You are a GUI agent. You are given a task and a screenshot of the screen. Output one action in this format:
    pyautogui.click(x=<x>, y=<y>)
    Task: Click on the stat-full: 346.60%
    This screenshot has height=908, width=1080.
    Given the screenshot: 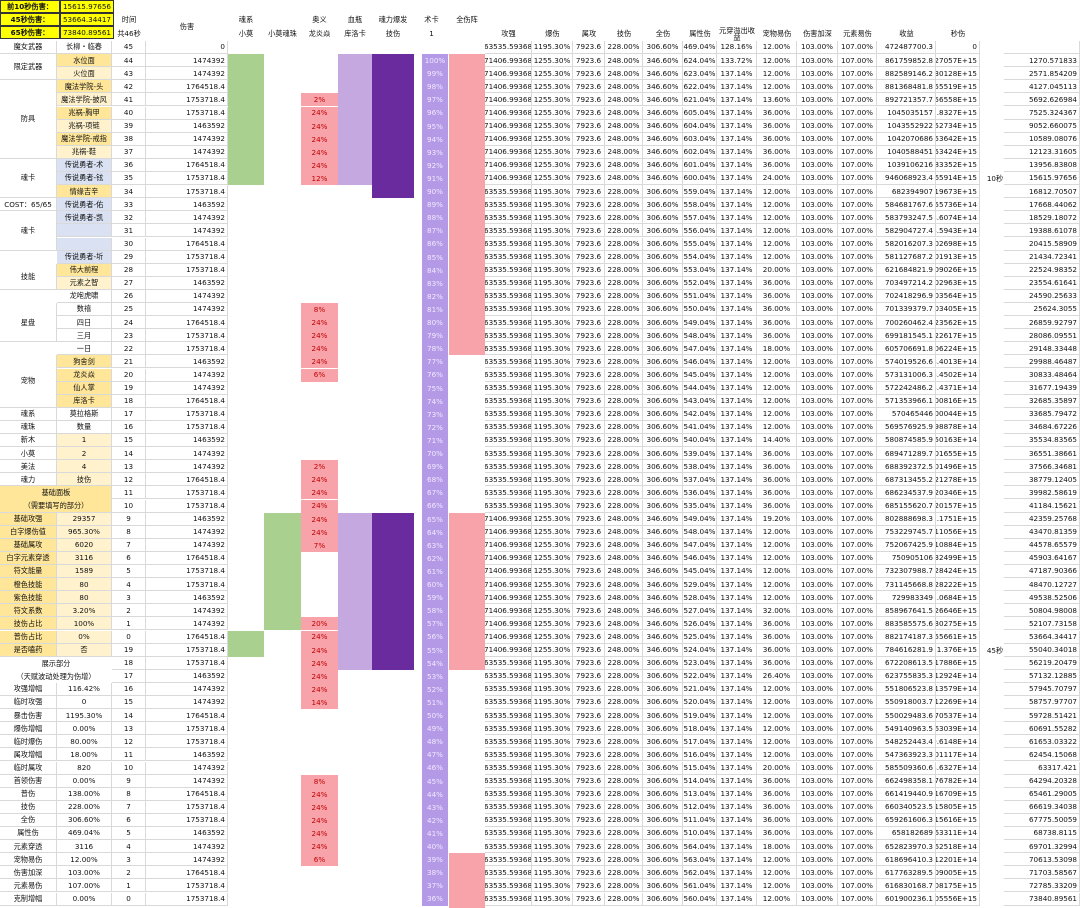 What is the action you would take?
    pyautogui.click(x=663, y=558)
    